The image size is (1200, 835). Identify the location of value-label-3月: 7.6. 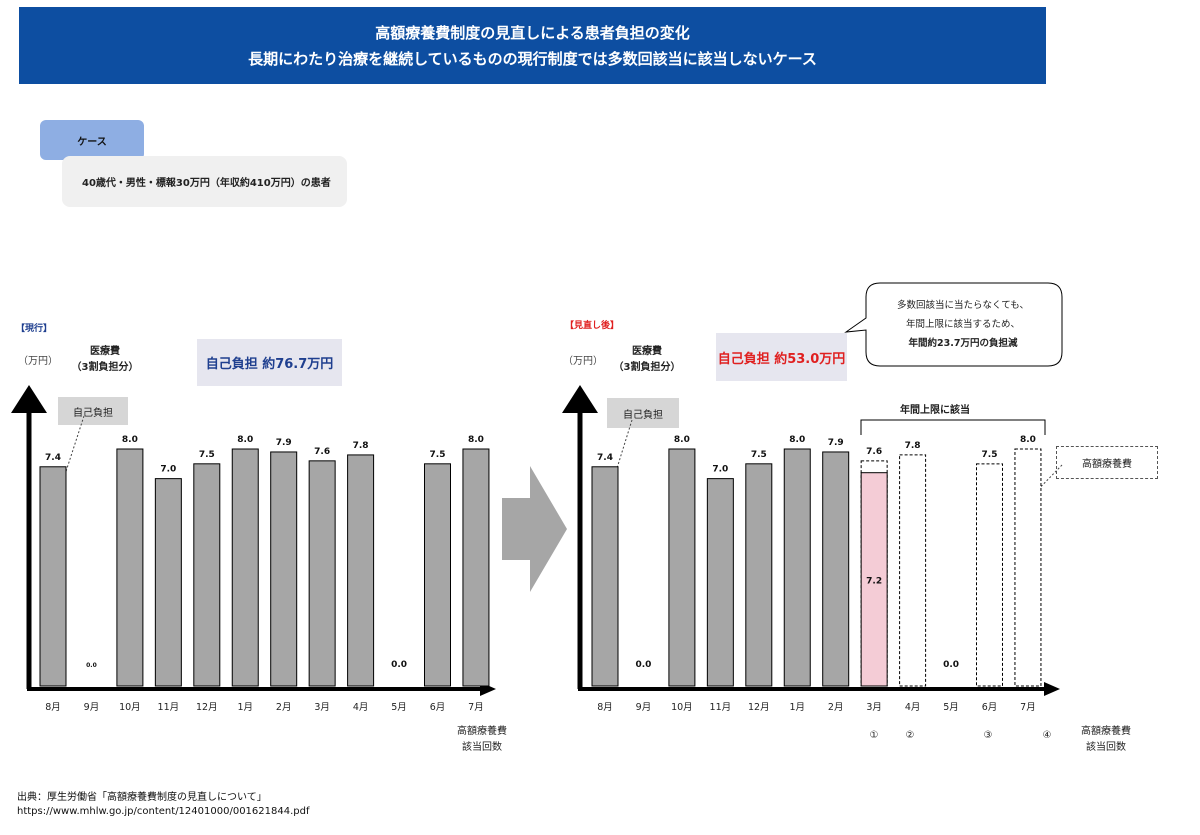
(322, 452).